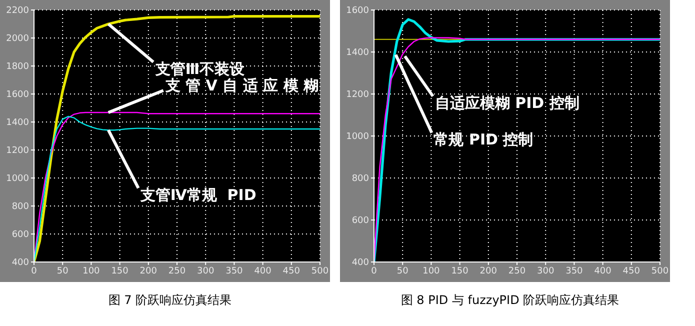 Image resolution: width=695 pixels, height=326 pixels. Describe the element at coordinates (18, 11) in the screenshot. I see `y-tick-label: 2200` at that location.